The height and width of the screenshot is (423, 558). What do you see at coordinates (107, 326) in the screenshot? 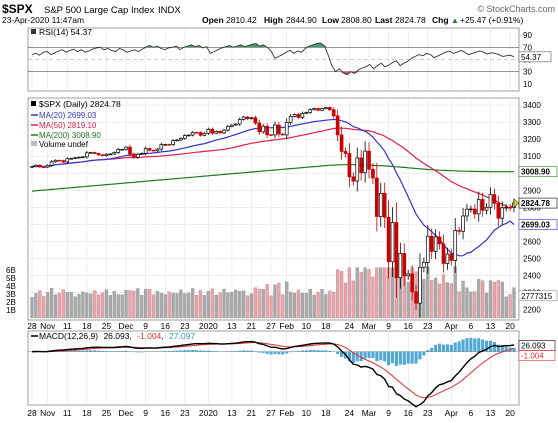
I see `x-tick-label: 25` at bounding box center [107, 326].